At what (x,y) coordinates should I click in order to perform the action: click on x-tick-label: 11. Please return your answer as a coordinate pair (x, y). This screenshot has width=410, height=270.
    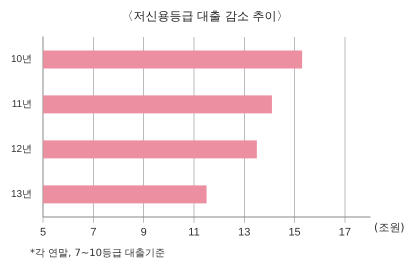
    Looking at the image, I should click on (194, 232).